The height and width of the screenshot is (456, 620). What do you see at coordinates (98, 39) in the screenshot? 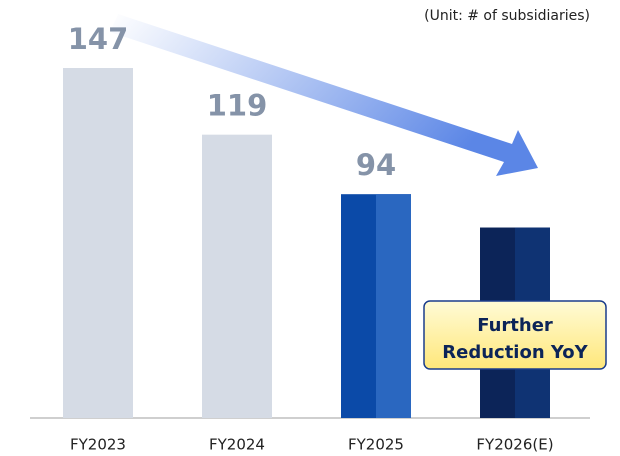
I see `value-label: 147` at bounding box center [98, 39].